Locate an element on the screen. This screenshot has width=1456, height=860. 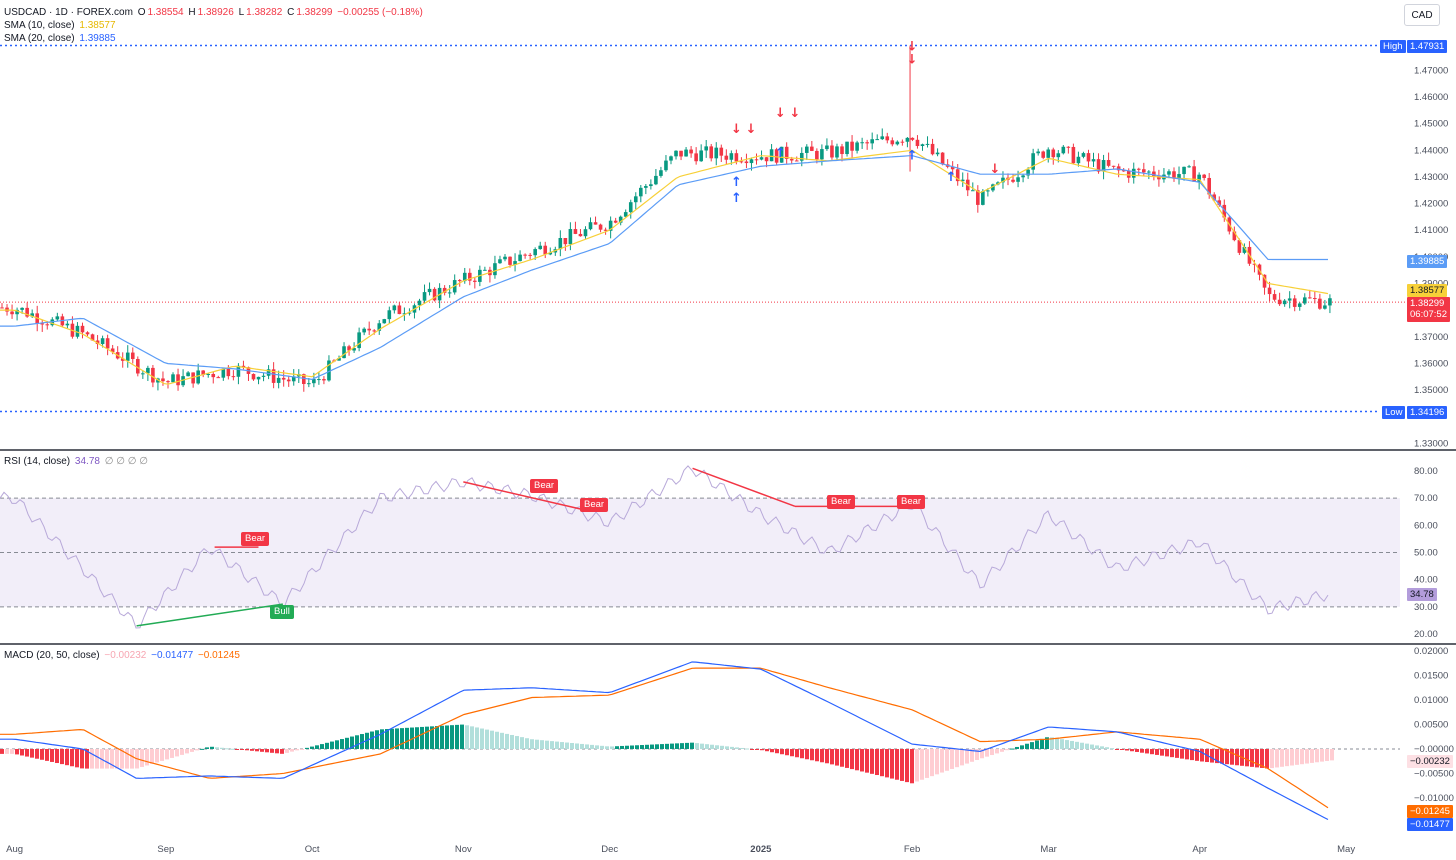
sma10-price-tag: 1.38577 is located at coordinates (1427, 290).